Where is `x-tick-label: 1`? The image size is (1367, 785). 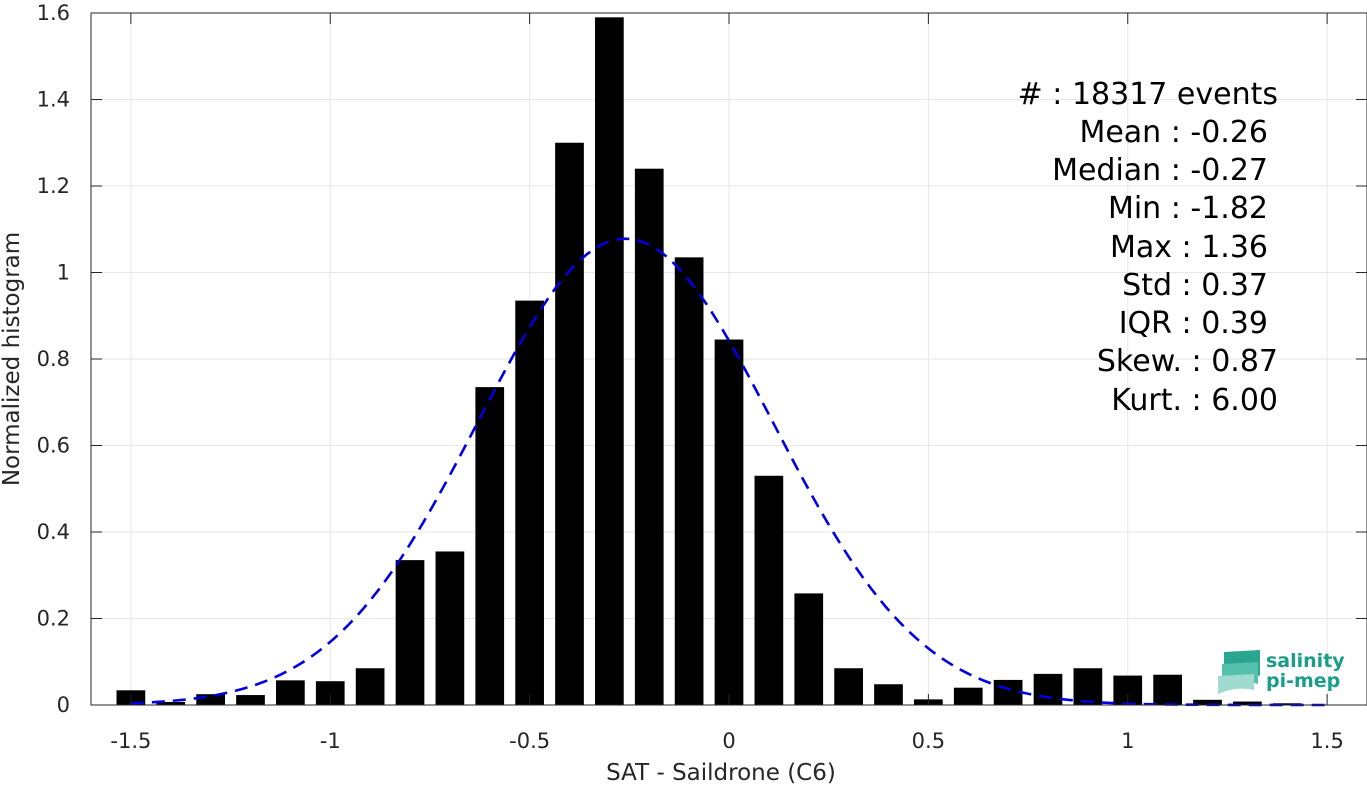
x-tick-label: 1 is located at coordinates (1127, 741).